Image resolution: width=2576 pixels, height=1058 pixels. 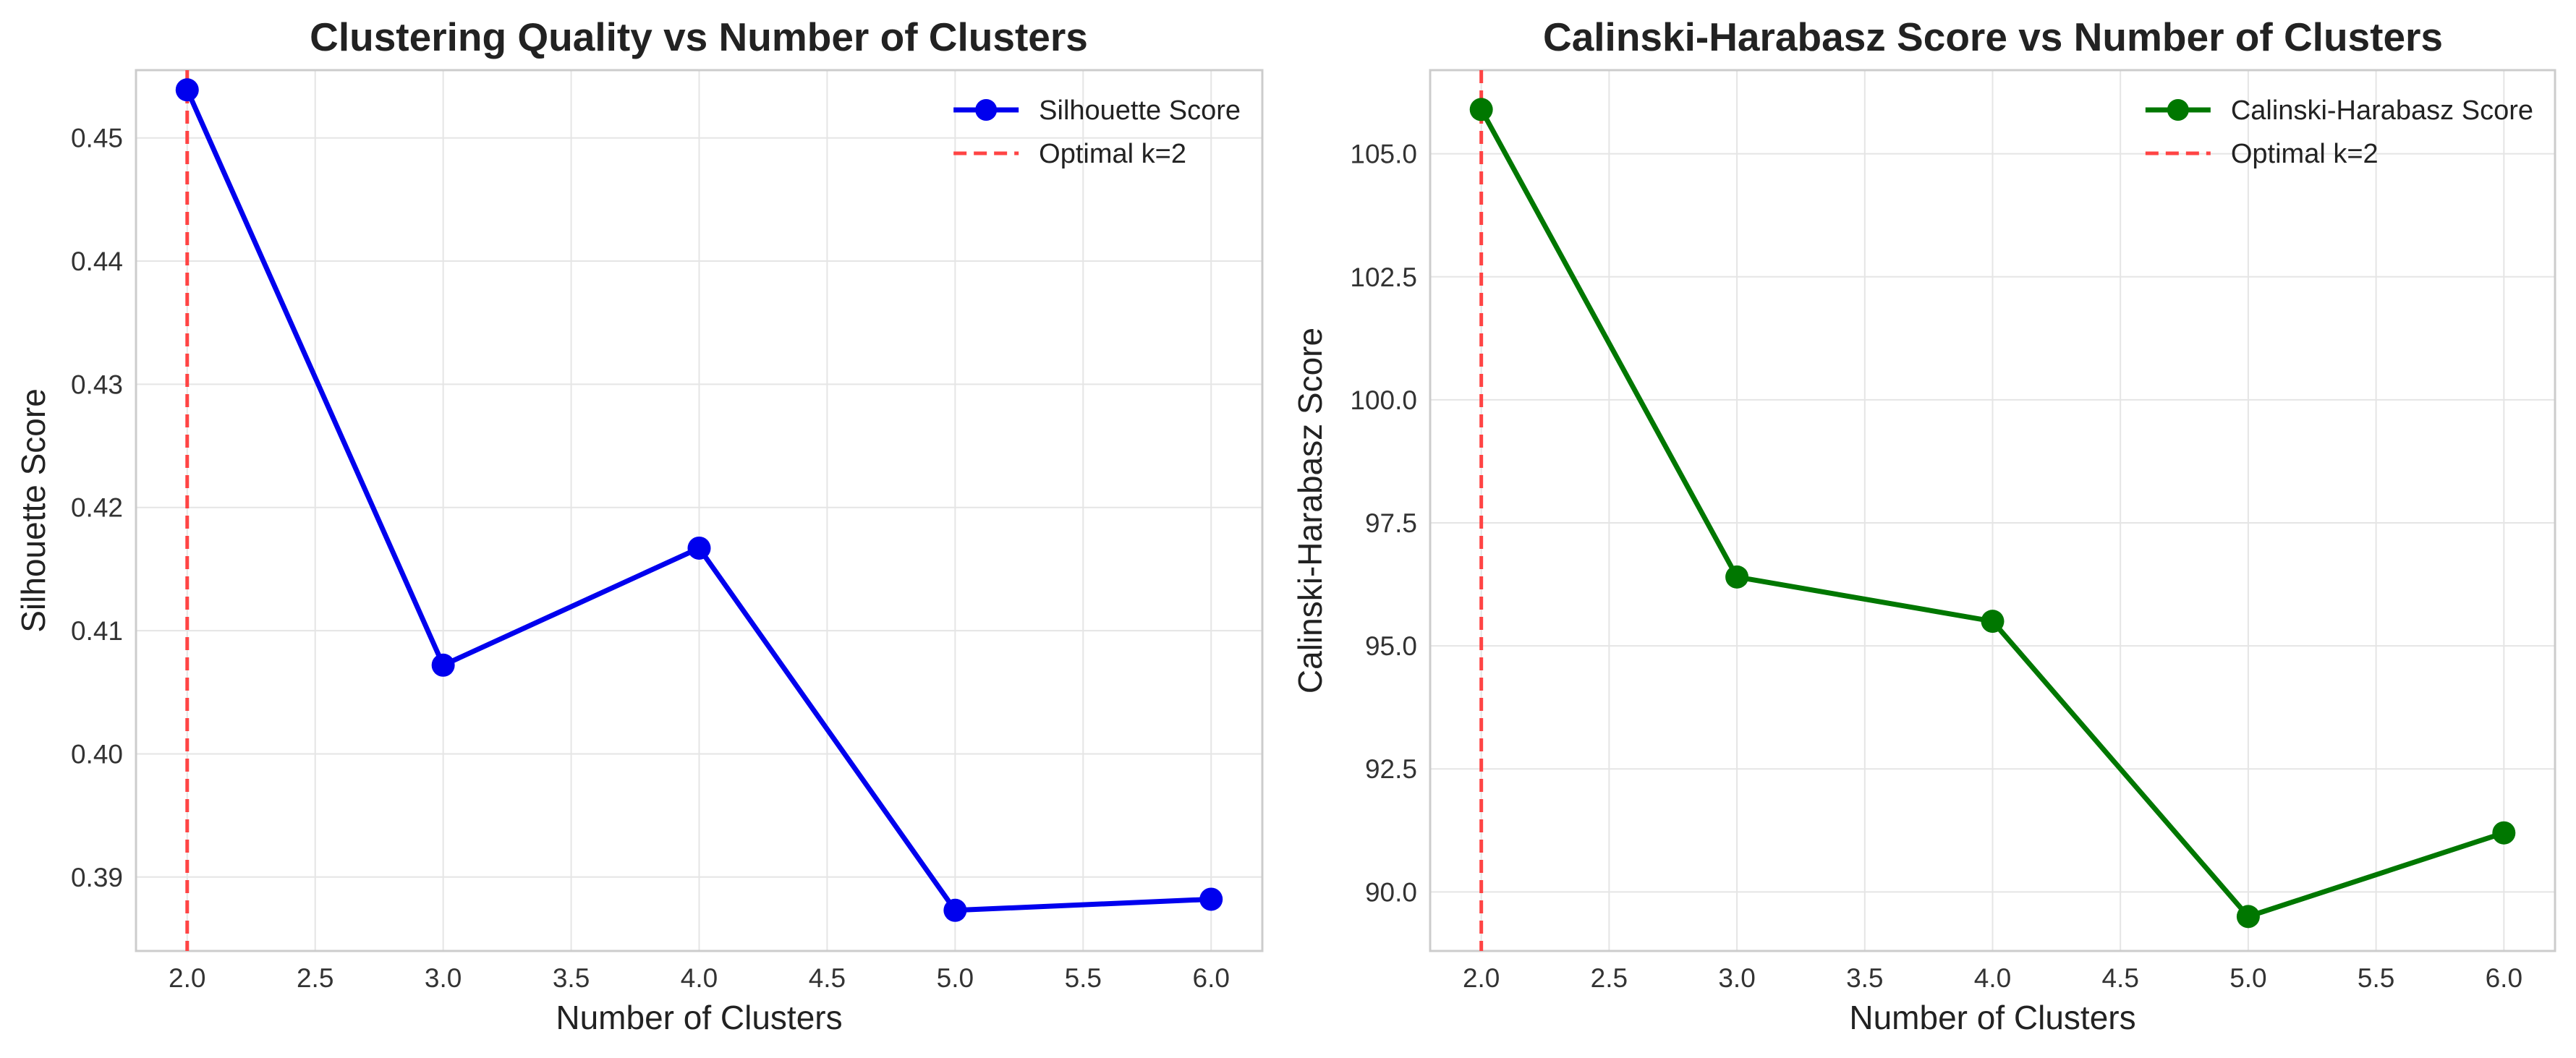 I want to click on y-axis-label: Silhouette Score, so click(x=33, y=510).